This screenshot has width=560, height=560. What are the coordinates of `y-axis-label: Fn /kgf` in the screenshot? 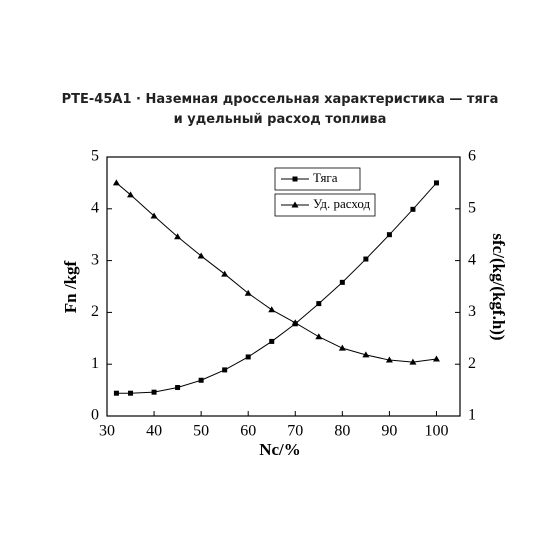 It's located at (70, 286).